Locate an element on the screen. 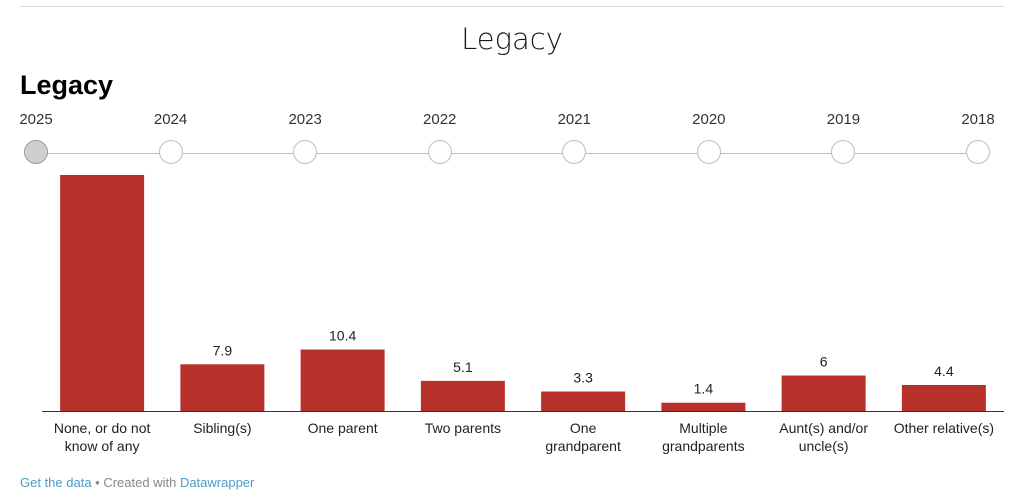  timeline-year-label: 2019 is located at coordinates (843, 119).